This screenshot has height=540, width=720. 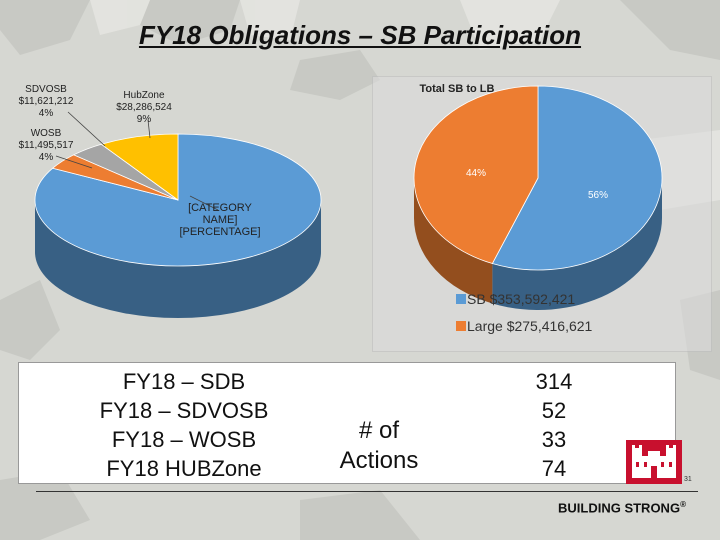 I want to click on registered-mark: ®, so click(x=683, y=504).